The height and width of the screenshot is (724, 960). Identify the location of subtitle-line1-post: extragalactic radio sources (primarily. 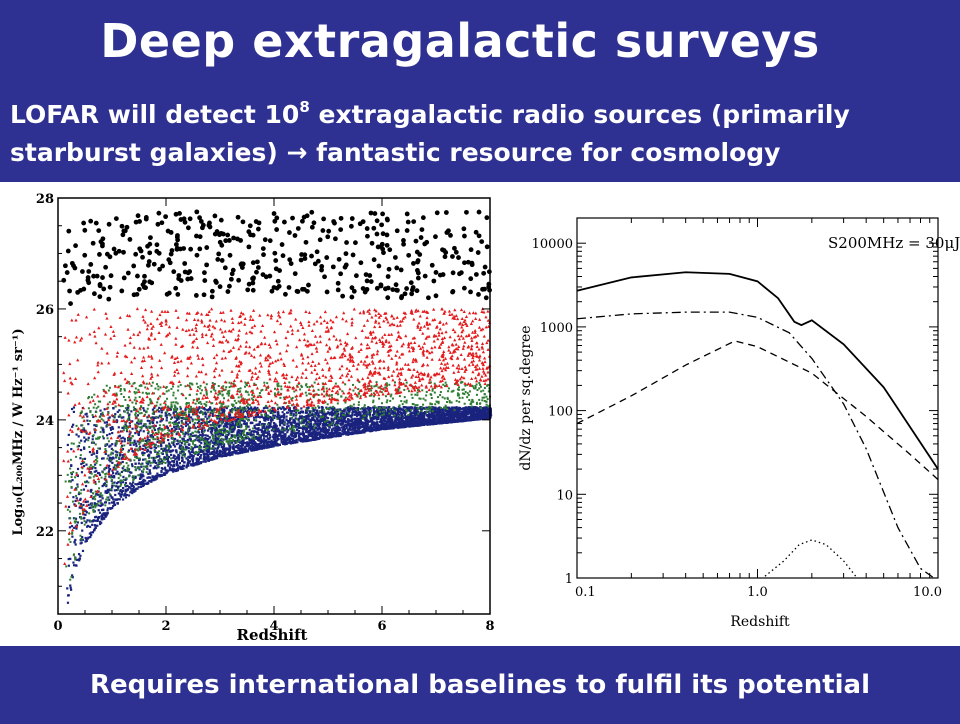
(579, 114).